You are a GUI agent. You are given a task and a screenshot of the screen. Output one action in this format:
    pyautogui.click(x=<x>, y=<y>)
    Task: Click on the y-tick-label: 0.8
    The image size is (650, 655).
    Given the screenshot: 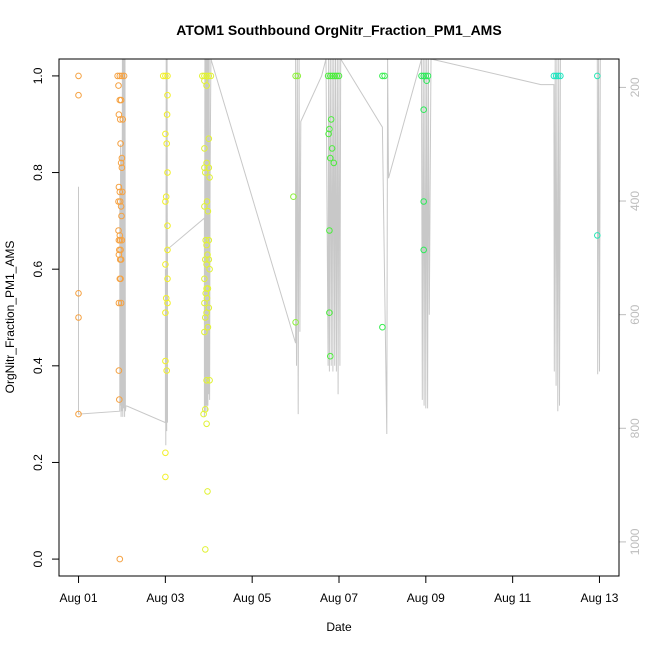 What is the action you would take?
    pyautogui.click(x=38, y=172)
    